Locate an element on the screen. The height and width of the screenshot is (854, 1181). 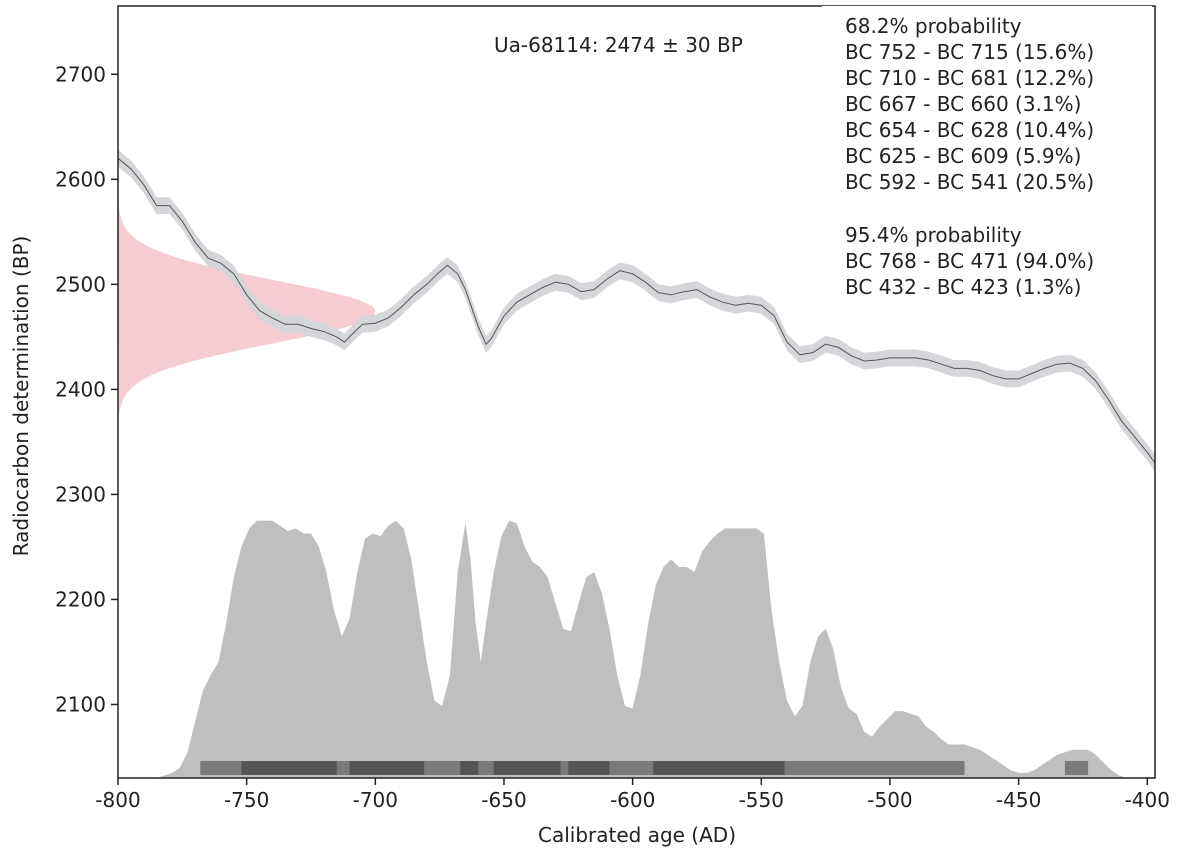
measurement-area is located at coordinates (247, 311).